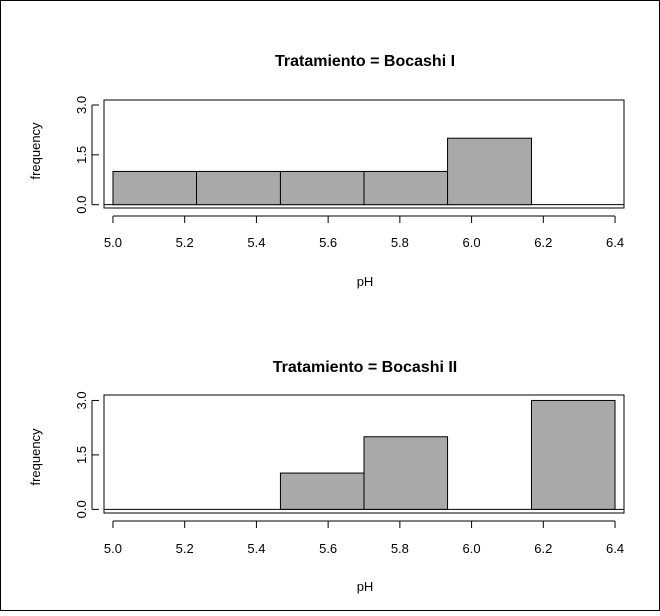  I want to click on panel-title: Tratamiento = Bocashi I, so click(365, 61).